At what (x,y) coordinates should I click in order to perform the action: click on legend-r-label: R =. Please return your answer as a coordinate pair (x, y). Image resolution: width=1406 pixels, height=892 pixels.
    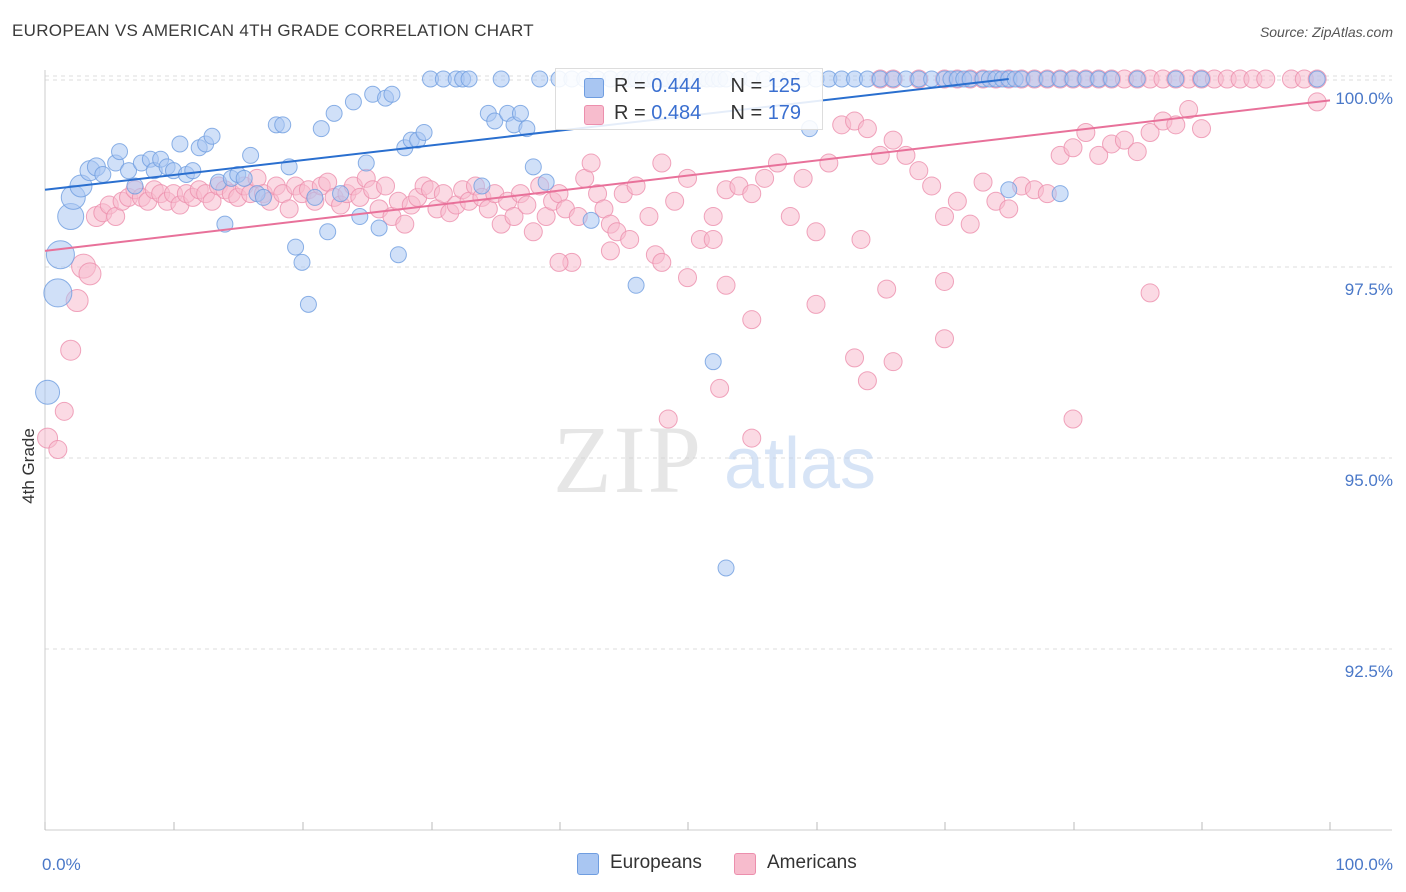
    Looking at the image, I should click on (633, 86).